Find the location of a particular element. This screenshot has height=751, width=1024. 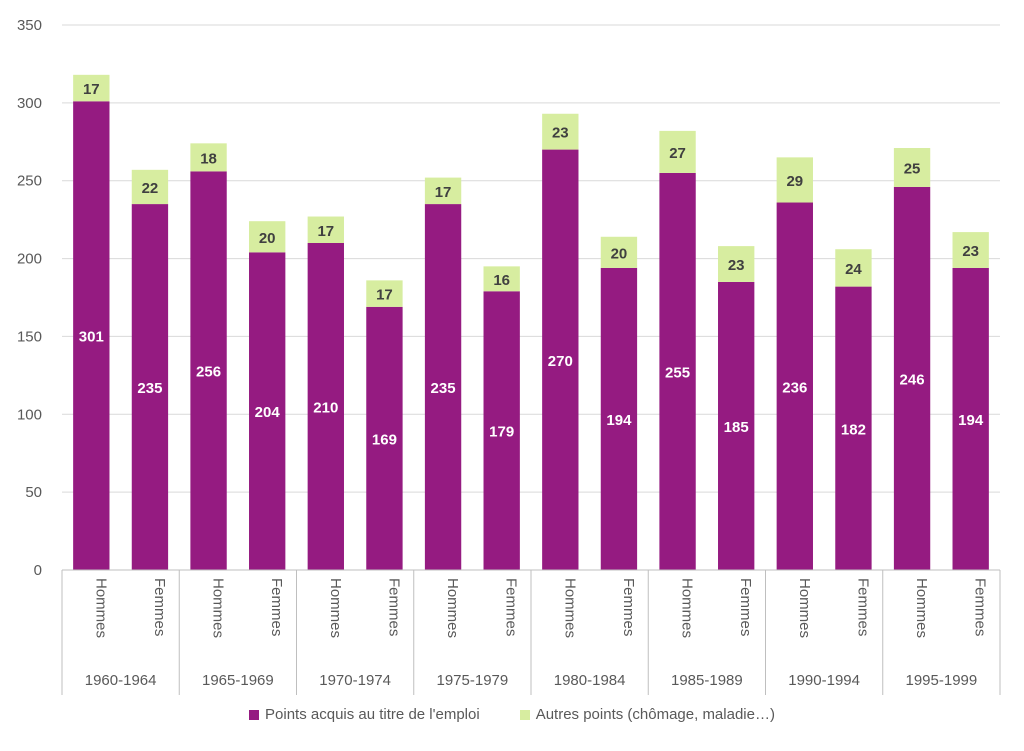

data-label: 25 is located at coordinates (912, 168).